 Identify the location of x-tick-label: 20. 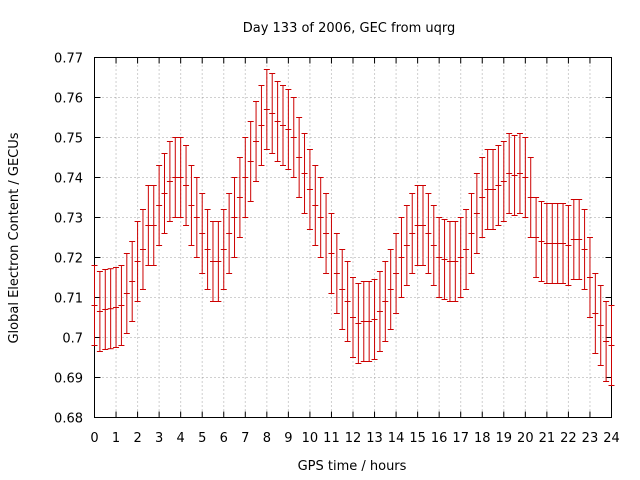
(525, 438).